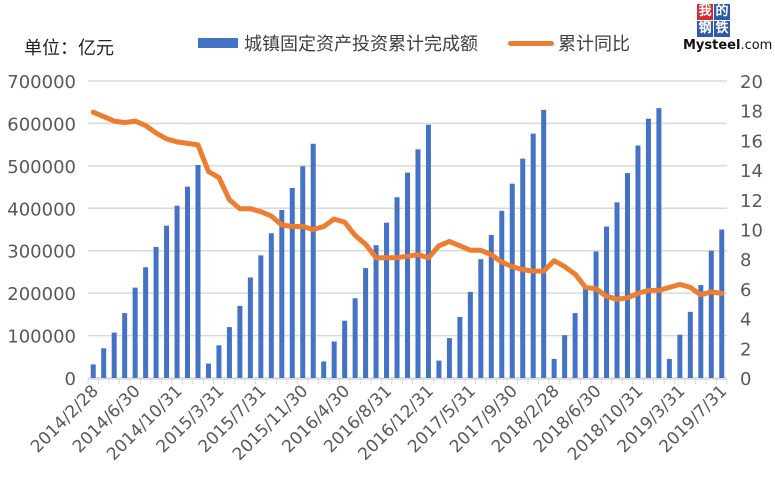 The width and height of the screenshot is (775, 484). What do you see at coordinates (751, 201) in the screenshot?
I see `y2-tick-label: 12` at bounding box center [751, 201].